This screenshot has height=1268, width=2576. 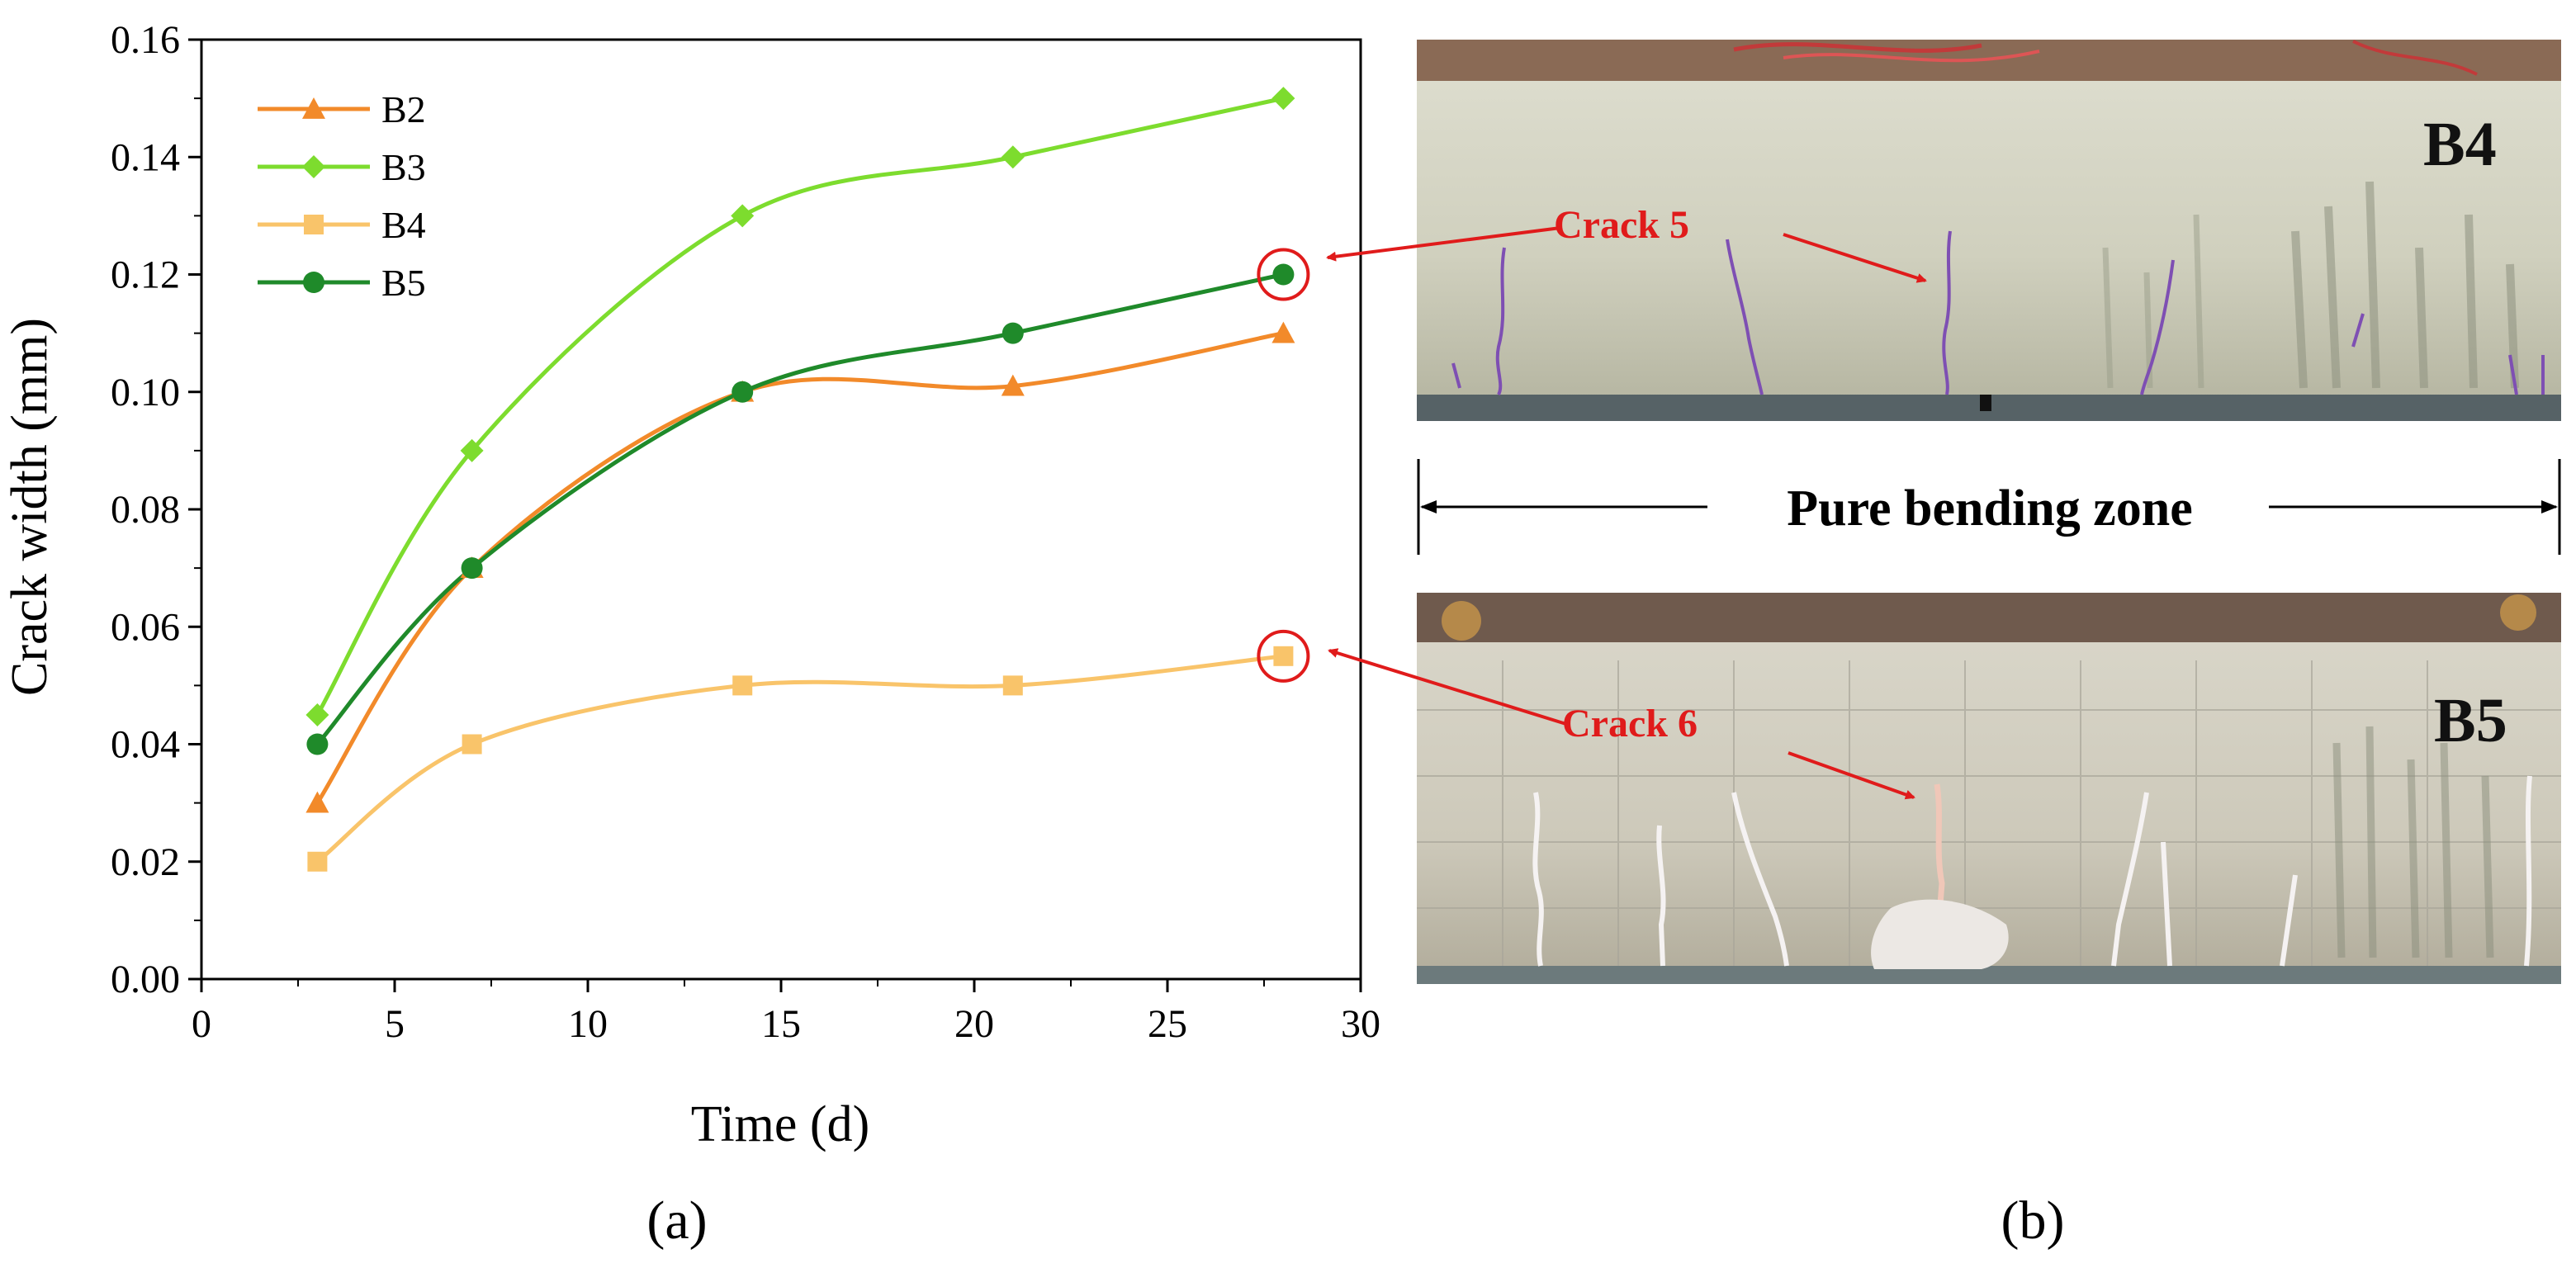 What do you see at coordinates (974, 1024) in the screenshot?
I see `x-tick-label: 20` at bounding box center [974, 1024].